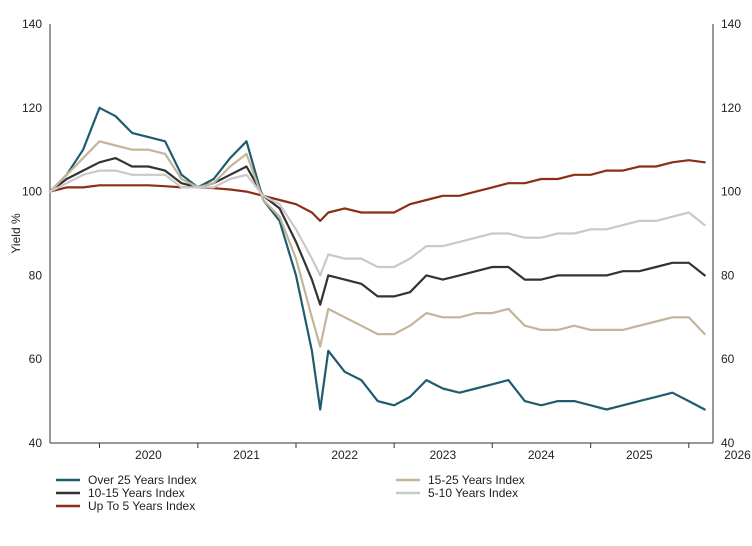  I want to click on y-tick-label-left: 100, so click(32, 192).